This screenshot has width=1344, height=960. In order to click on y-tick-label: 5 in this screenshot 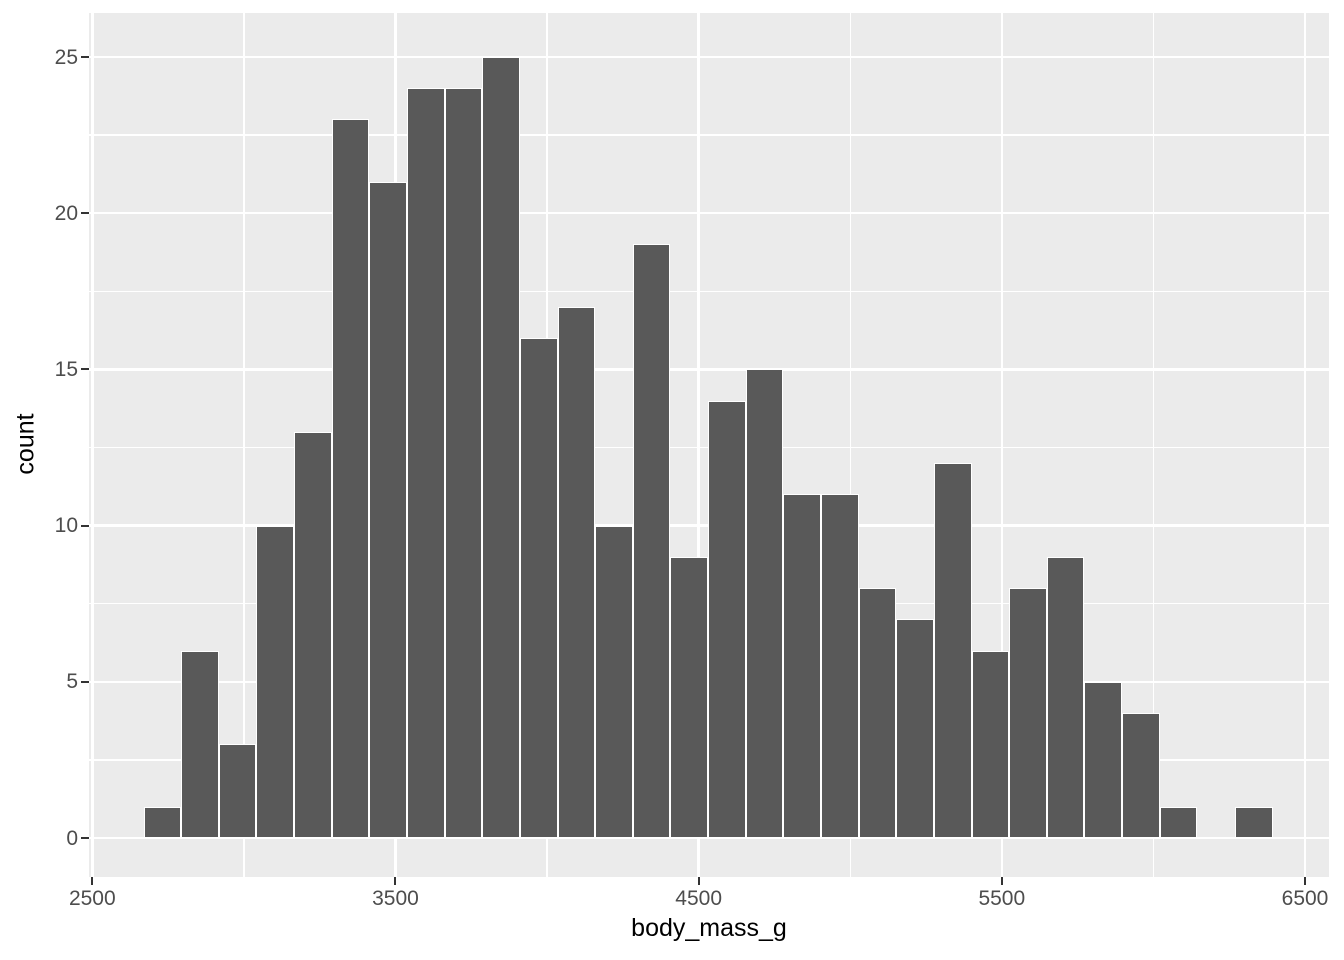, I will do `click(72, 682)`.